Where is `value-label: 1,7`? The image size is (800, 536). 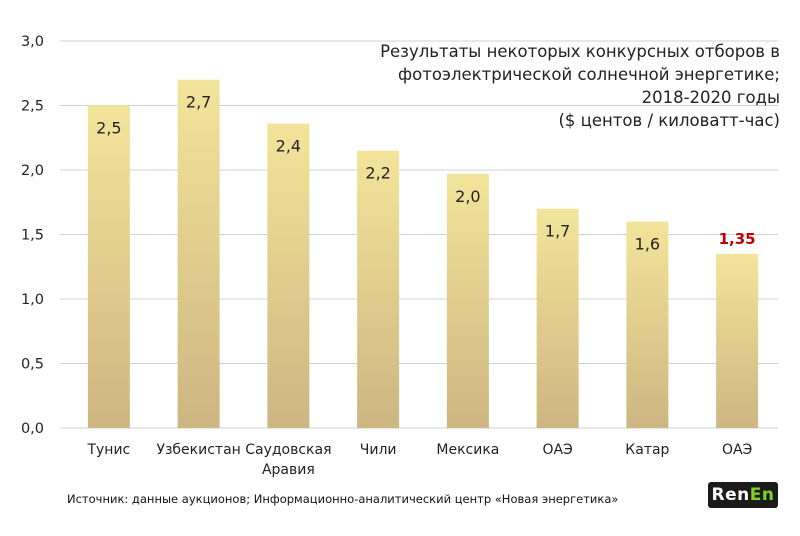 value-label: 1,7 is located at coordinates (557, 231).